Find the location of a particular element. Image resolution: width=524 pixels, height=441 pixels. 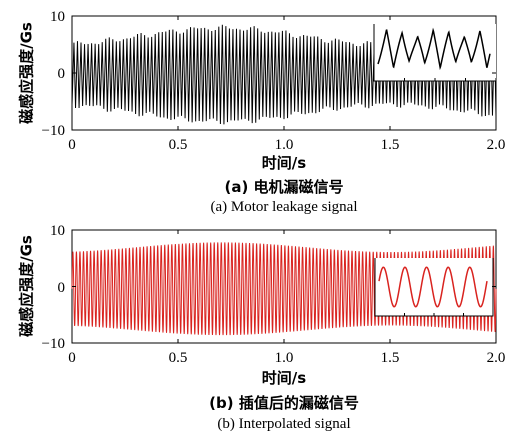

panel-a-xlabel: 时间/s is located at coordinates (284, 163).